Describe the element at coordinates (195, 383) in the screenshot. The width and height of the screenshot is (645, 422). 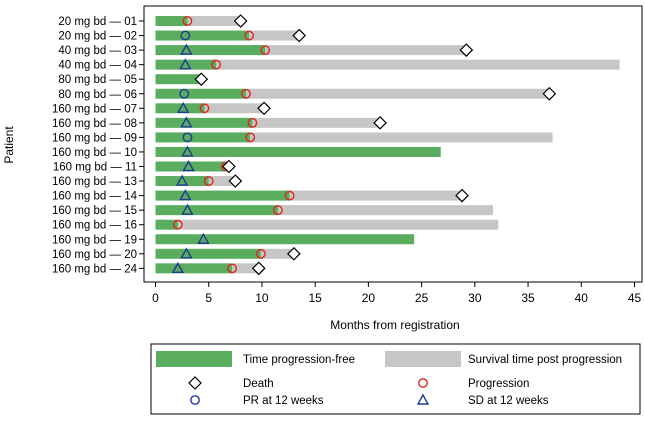
I see `death-marker` at that location.